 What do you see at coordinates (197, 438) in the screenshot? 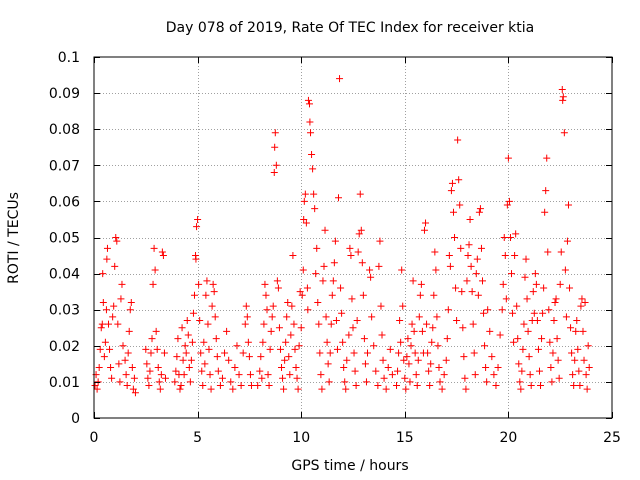
I see `x-tick-label: 5` at bounding box center [197, 438].